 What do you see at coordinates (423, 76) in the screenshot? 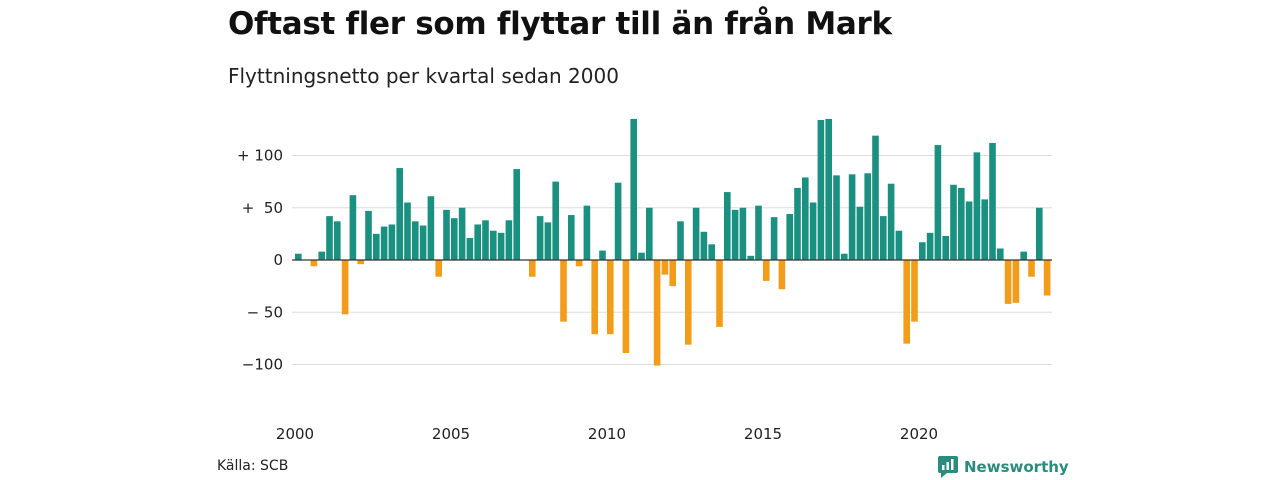
I see `chart-subtitle: Flyttningsnetto per kvartal sedan 2000` at bounding box center [423, 76].